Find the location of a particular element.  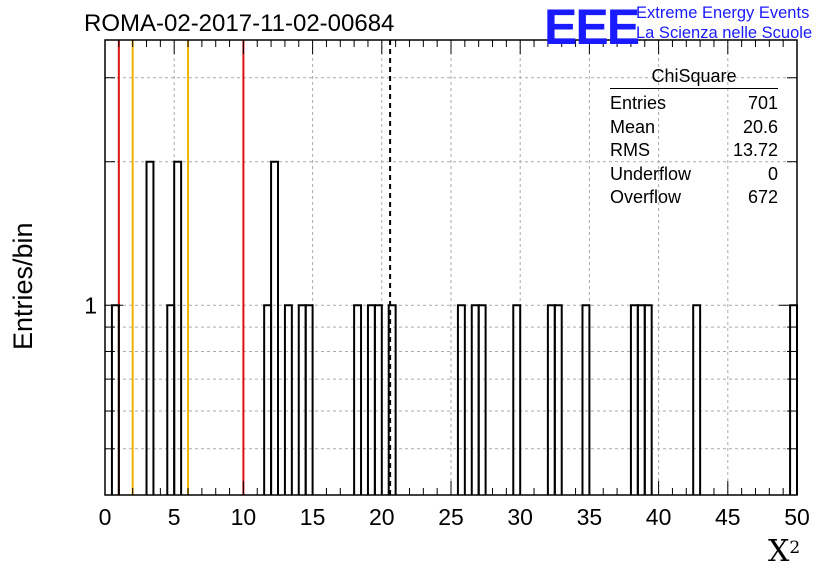

logo-line-1: Extreme Energy Events is located at coordinates (723, 13).